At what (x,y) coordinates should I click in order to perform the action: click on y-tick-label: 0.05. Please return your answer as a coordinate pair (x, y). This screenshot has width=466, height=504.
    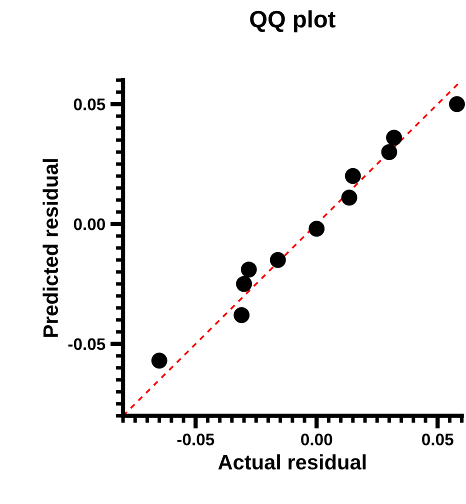
    Looking at the image, I should click on (90, 104).